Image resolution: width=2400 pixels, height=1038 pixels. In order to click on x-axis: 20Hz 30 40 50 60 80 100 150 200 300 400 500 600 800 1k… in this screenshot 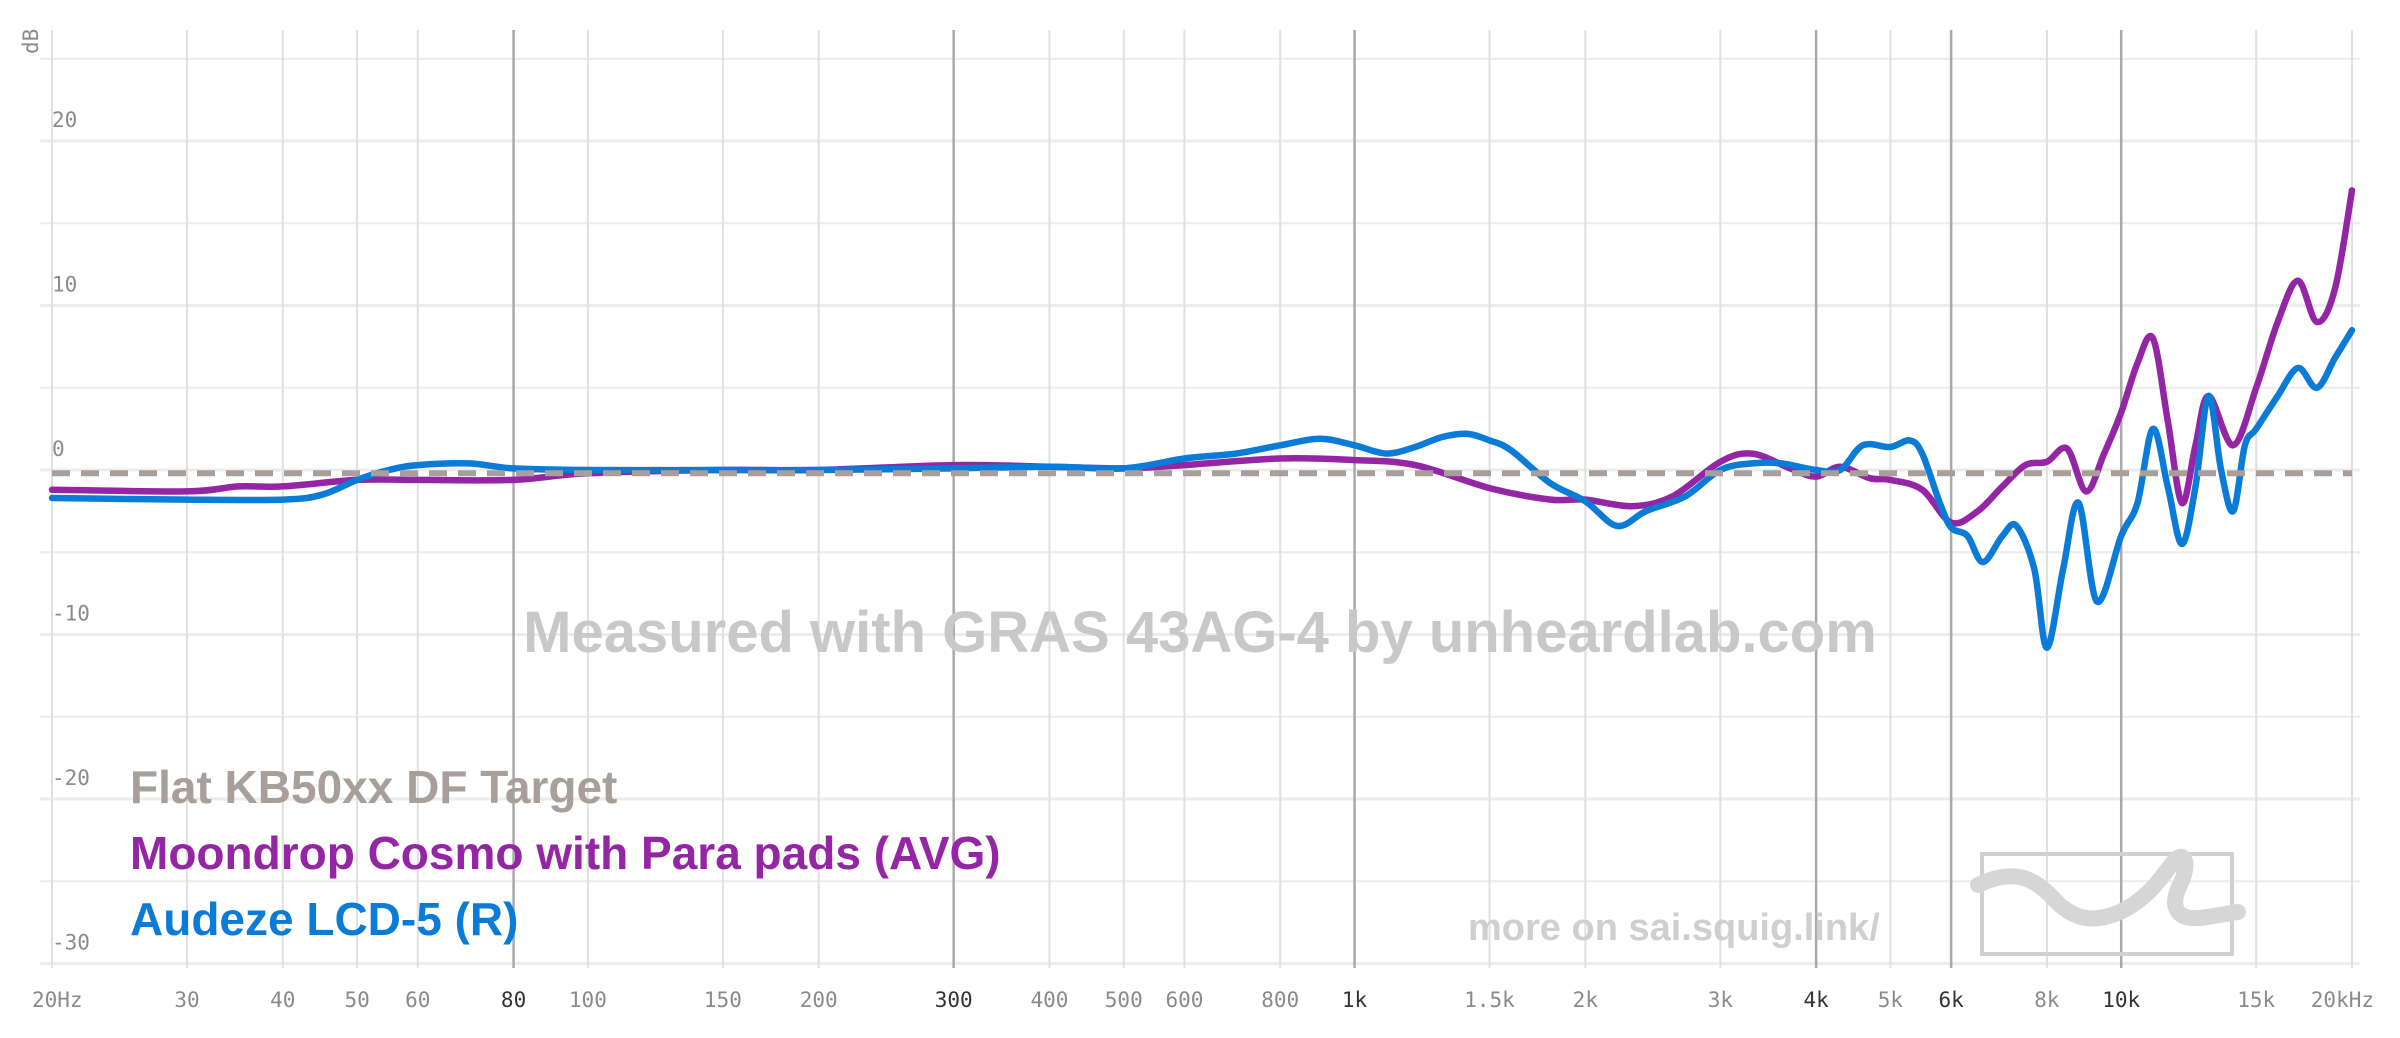, I will do `click(1203, 1000)`.